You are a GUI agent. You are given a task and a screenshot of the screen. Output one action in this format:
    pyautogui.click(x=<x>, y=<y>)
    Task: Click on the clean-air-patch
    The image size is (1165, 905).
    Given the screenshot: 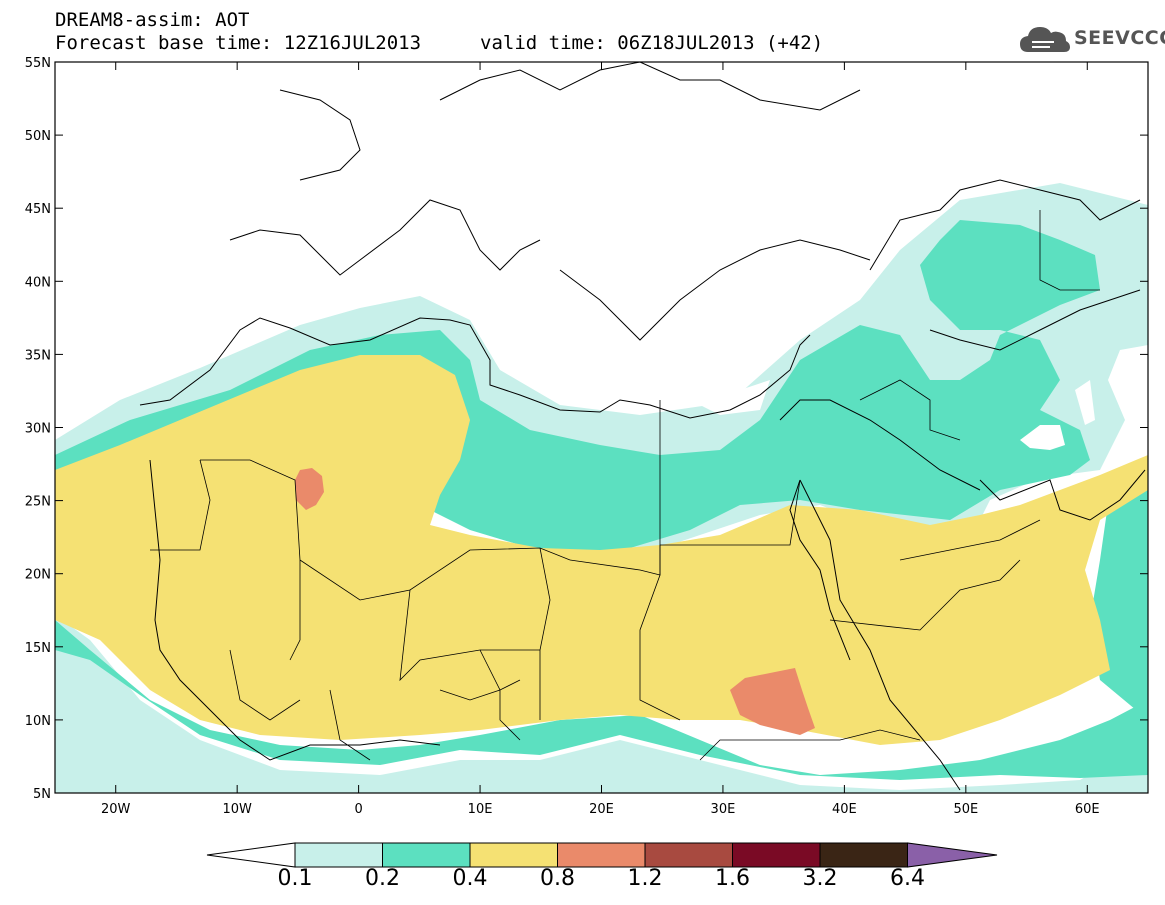 What is the action you would take?
    pyautogui.click(x=1042, y=437)
    